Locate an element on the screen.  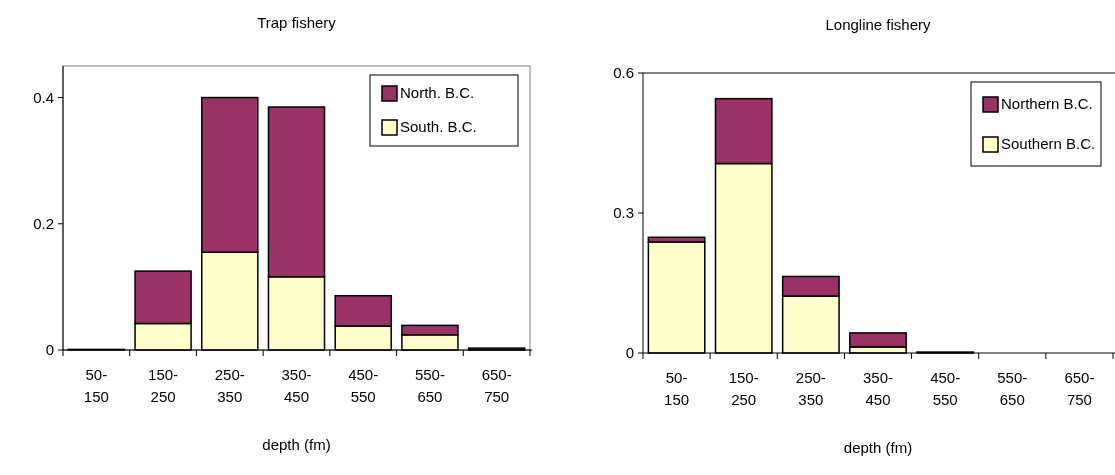
legend-label: South. B.C. is located at coordinates (438, 127).